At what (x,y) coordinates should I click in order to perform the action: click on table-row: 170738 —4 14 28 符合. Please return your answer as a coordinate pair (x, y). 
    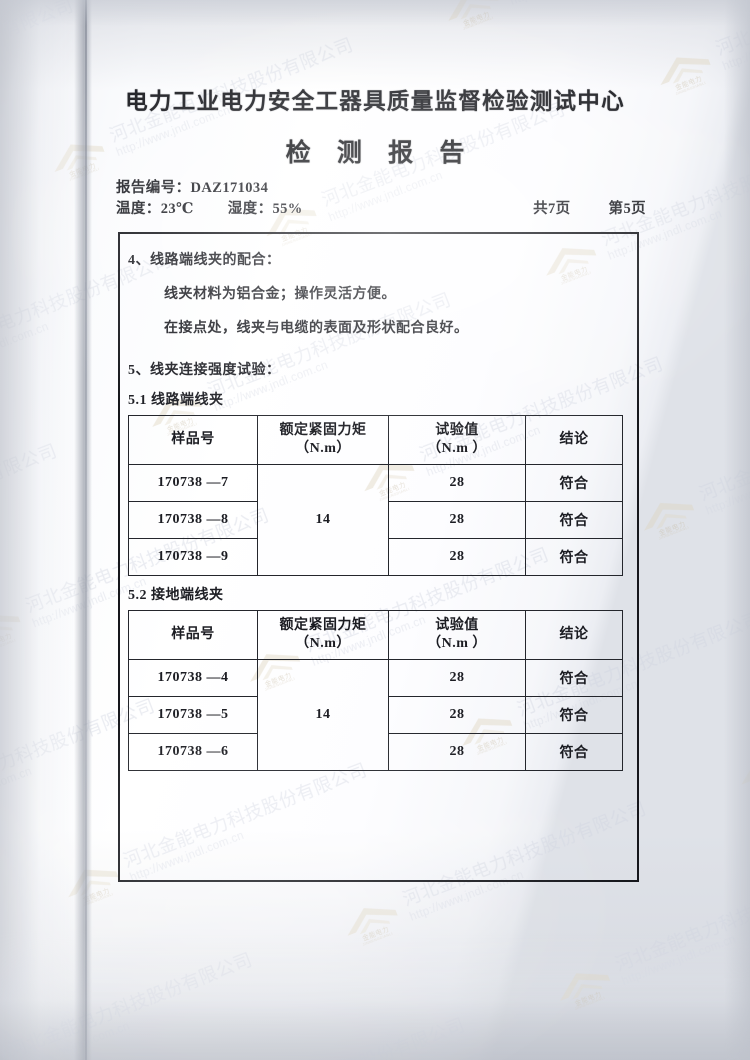
    Looking at the image, I should click on (375, 715).